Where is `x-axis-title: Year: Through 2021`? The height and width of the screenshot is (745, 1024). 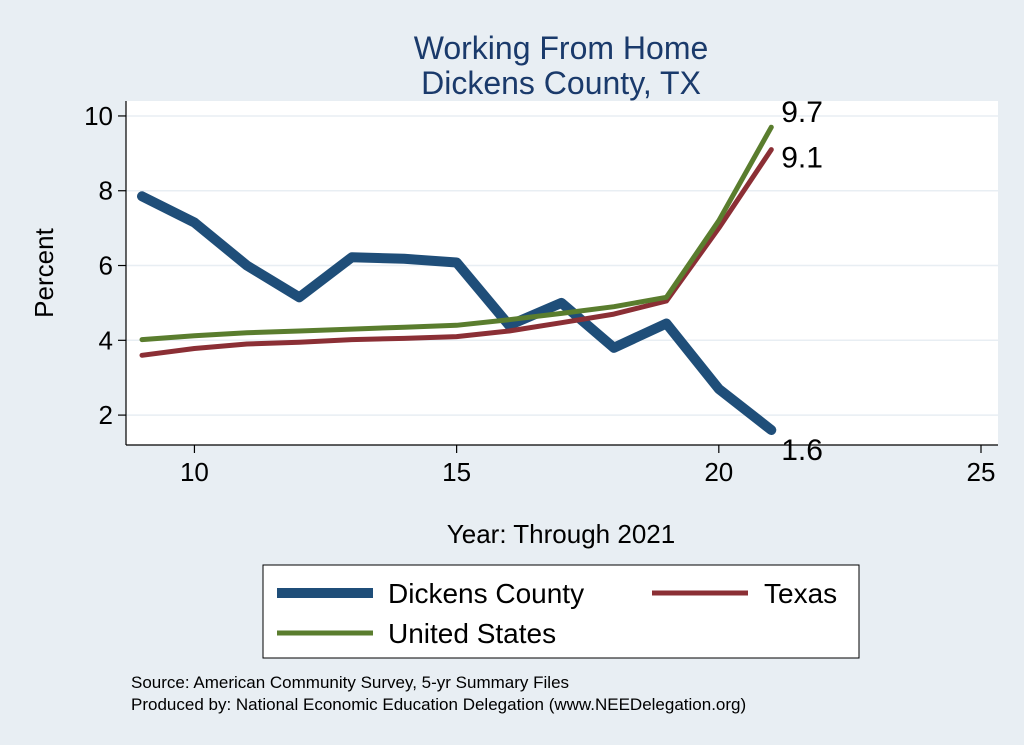 x-axis-title: Year: Through 2021 is located at coordinates (561, 534).